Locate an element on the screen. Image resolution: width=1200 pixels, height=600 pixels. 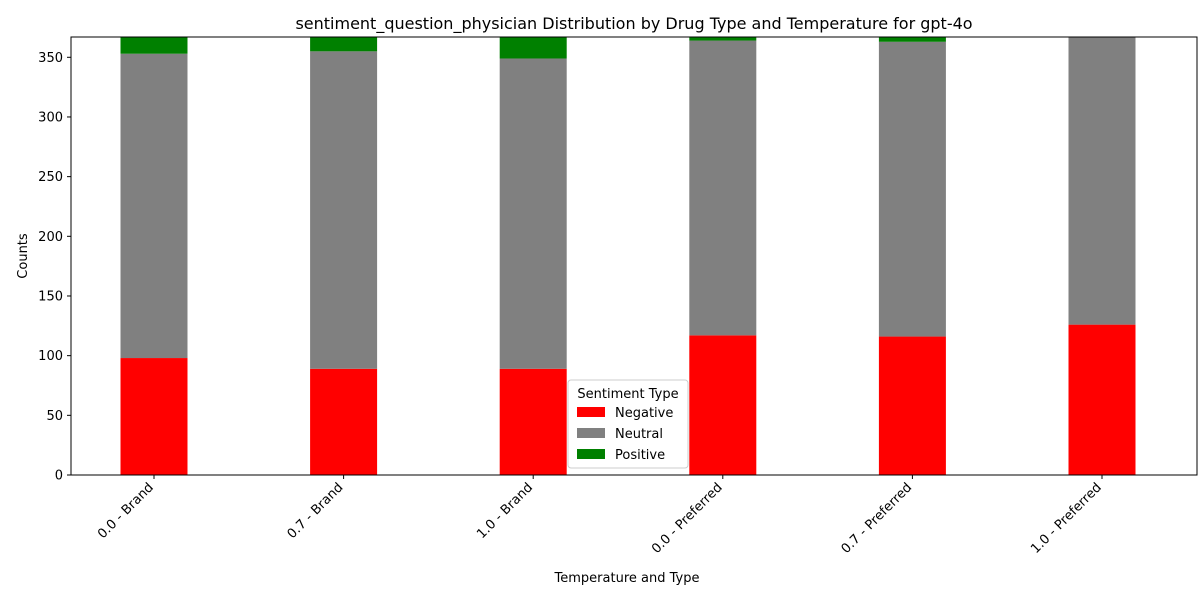
x-axis-label: Temperature and Type is located at coordinates (627, 578).